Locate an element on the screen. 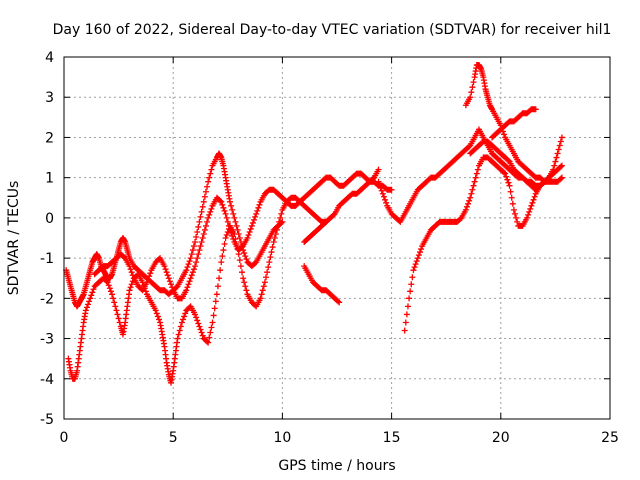 The image size is (640, 480). series-track-i is located at coordinates (514, 123).